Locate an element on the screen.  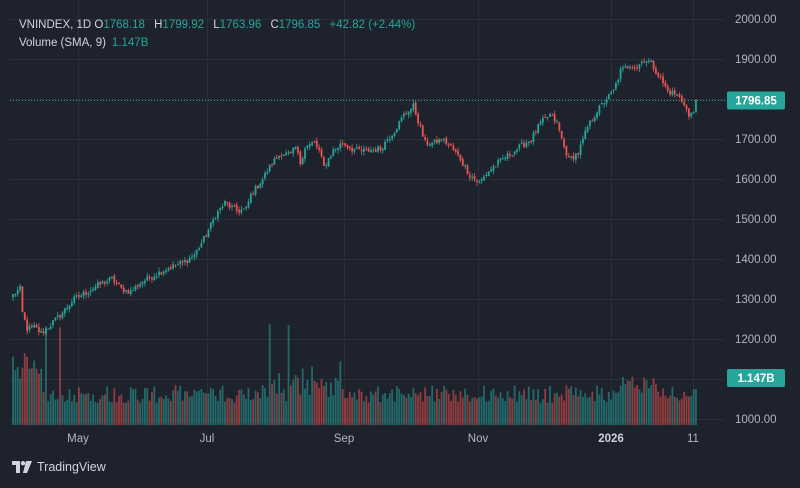
tradingview-logo: TradingView is located at coordinates (59, 467).